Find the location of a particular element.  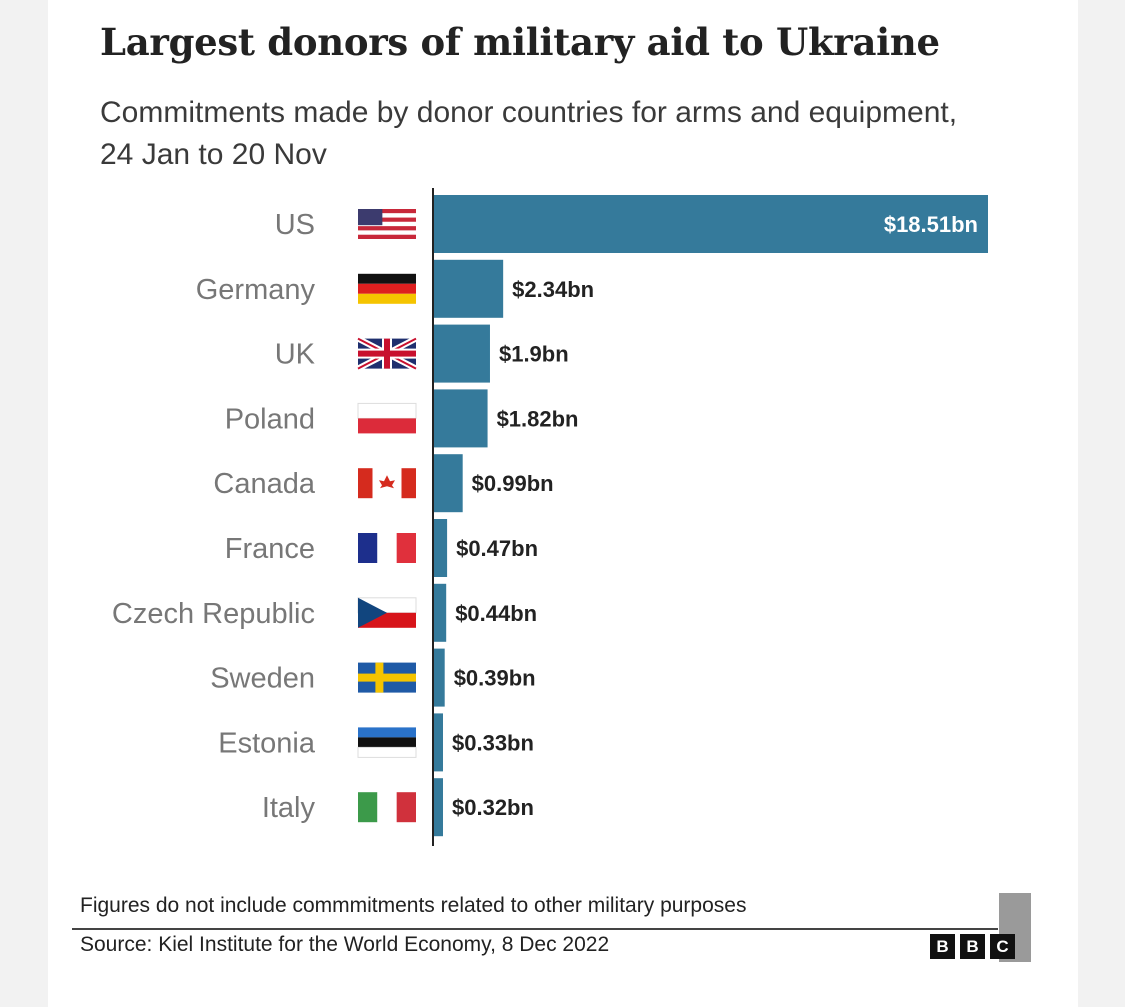

category-label: Germany is located at coordinates (256, 290).